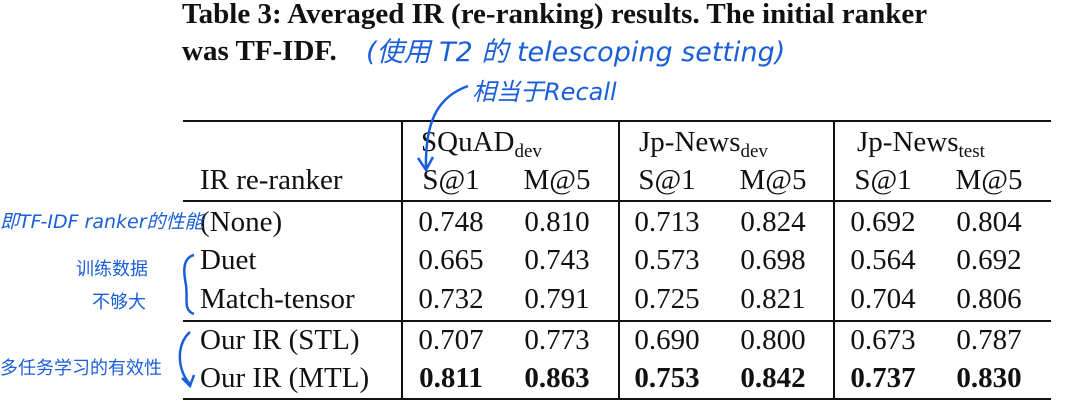  What do you see at coordinates (667, 222) in the screenshot?
I see `table-cell: 0.713` at bounding box center [667, 222].